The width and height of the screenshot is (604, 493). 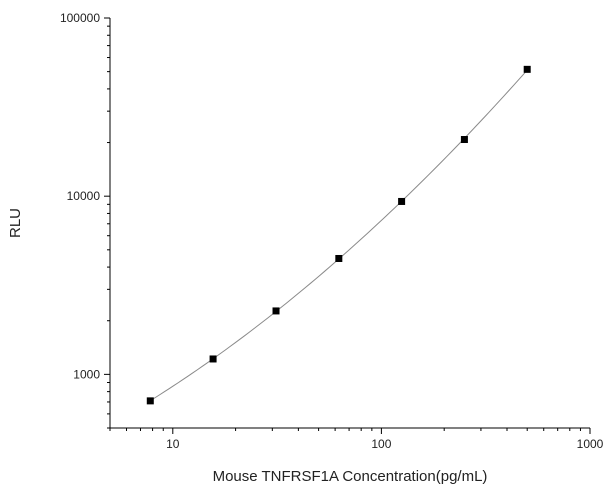 I want to click on y-tick-label: 1000, so click(x=86, y=374).